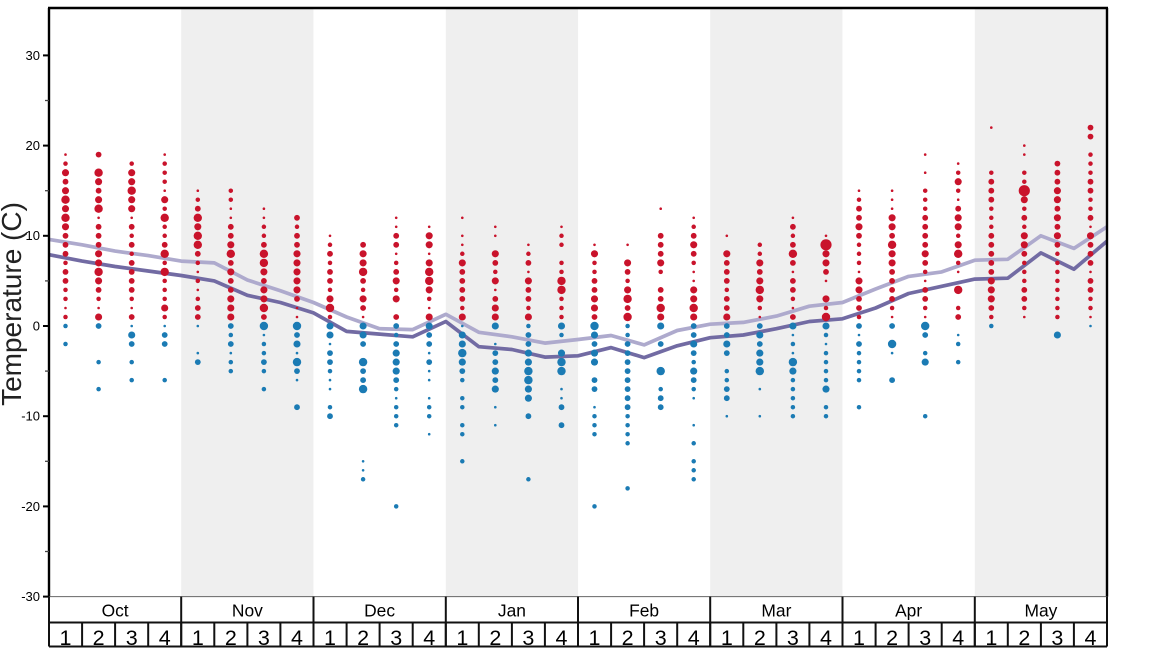  I want to click on svg-text: Mar, so click(776, 611).